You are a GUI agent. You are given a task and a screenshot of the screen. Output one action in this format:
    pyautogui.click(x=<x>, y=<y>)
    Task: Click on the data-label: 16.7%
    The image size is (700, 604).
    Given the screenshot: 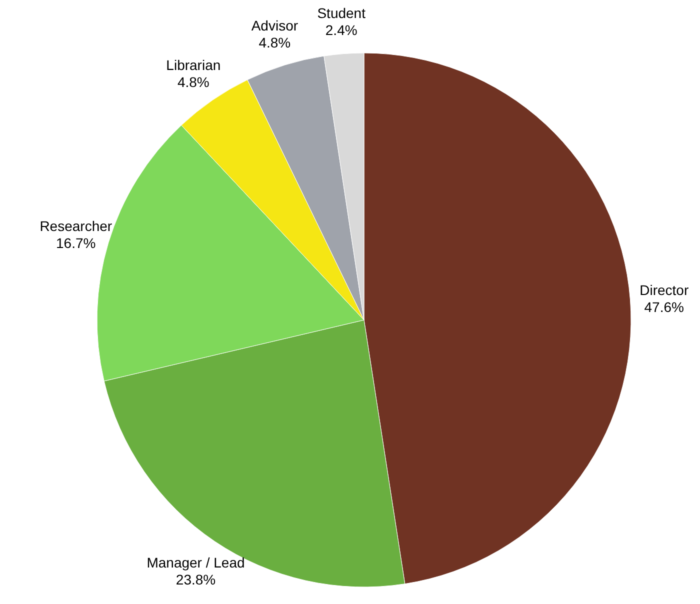 What is the action you would take?
    pyautogui.click(x=76, y=242)
    